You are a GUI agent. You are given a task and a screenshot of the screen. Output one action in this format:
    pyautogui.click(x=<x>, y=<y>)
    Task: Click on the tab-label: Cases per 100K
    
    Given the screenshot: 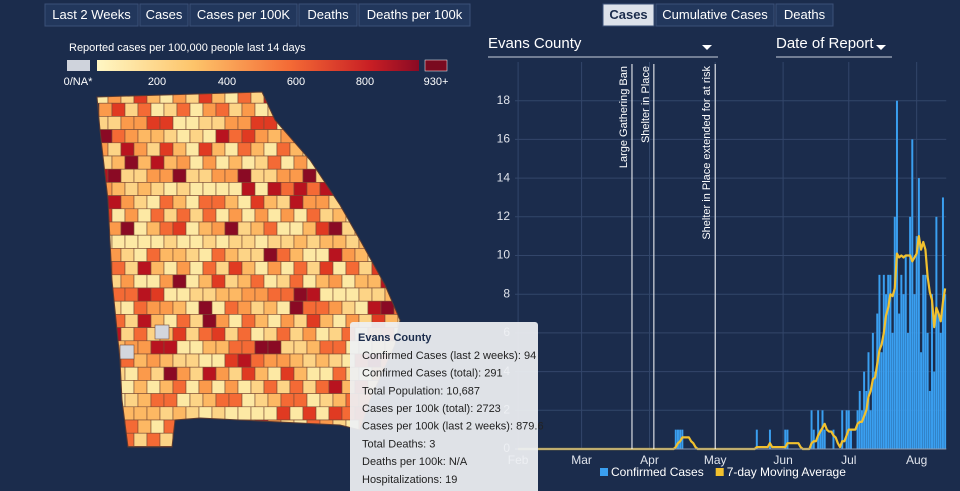 What is the action you would take?
    pyautogui.click(x=244, y=14)
    